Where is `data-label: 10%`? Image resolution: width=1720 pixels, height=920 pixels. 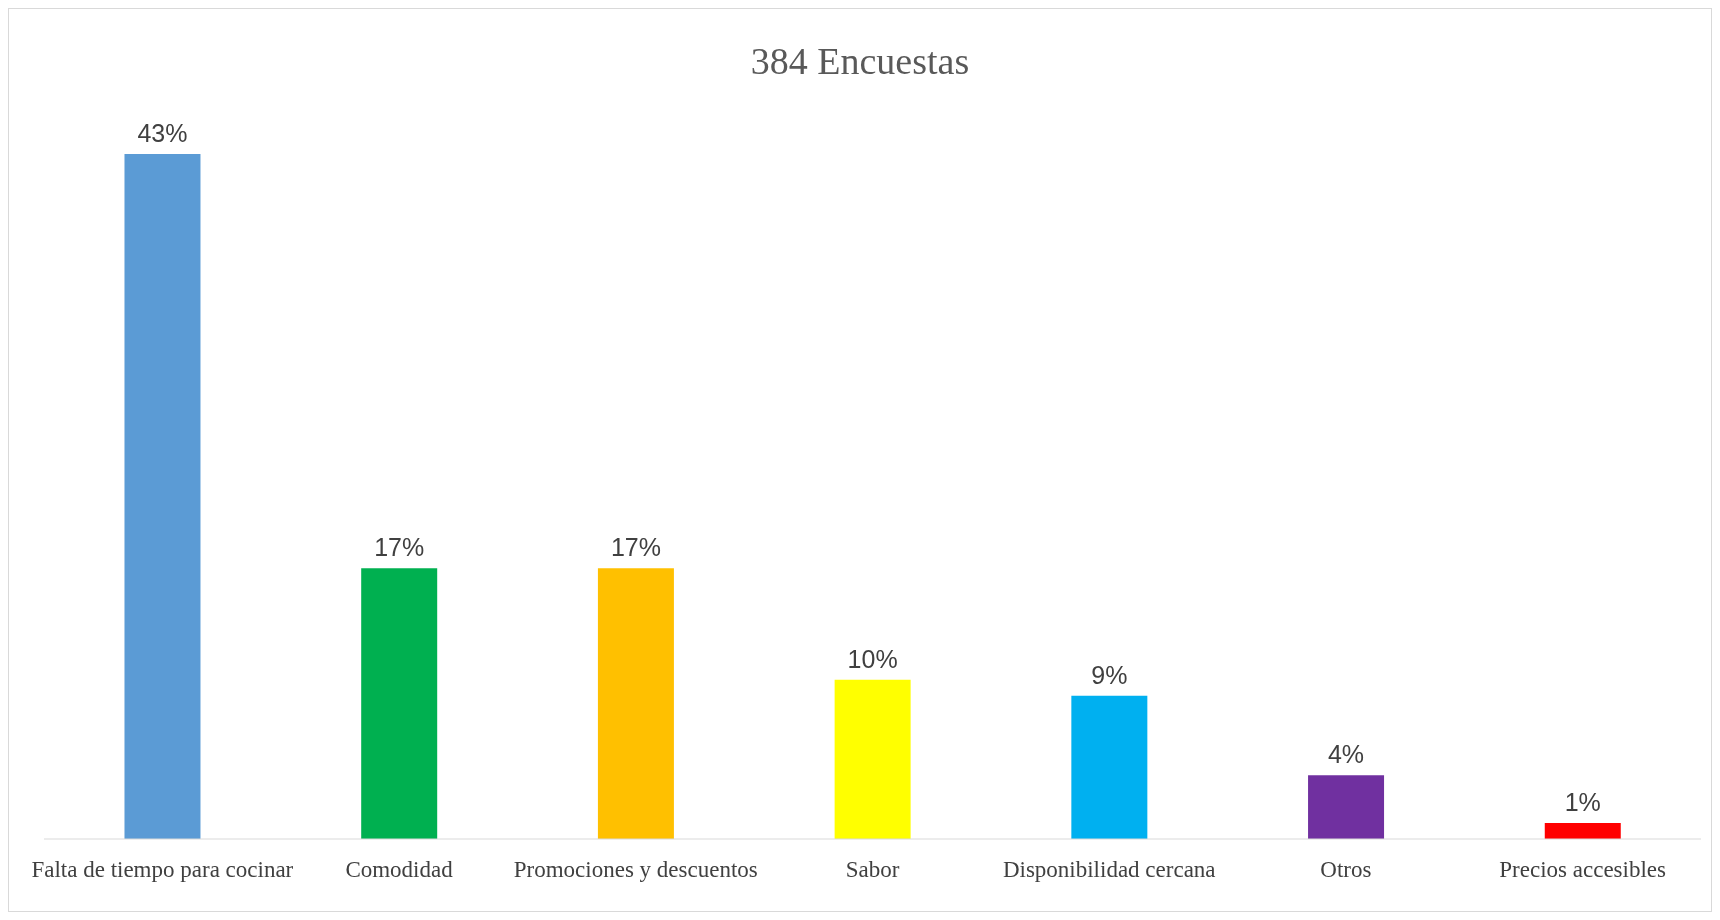 data-label: 10% is located at coordinates (872, 658).